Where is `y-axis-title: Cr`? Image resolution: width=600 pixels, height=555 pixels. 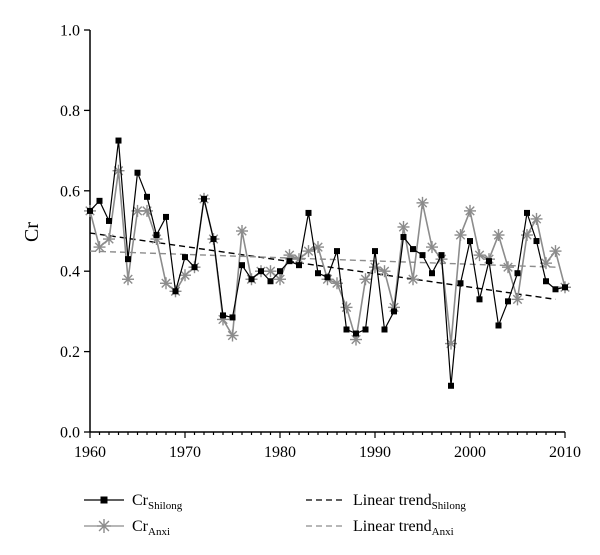 y-axis-title: Cr is located at coordinates (32, 232).